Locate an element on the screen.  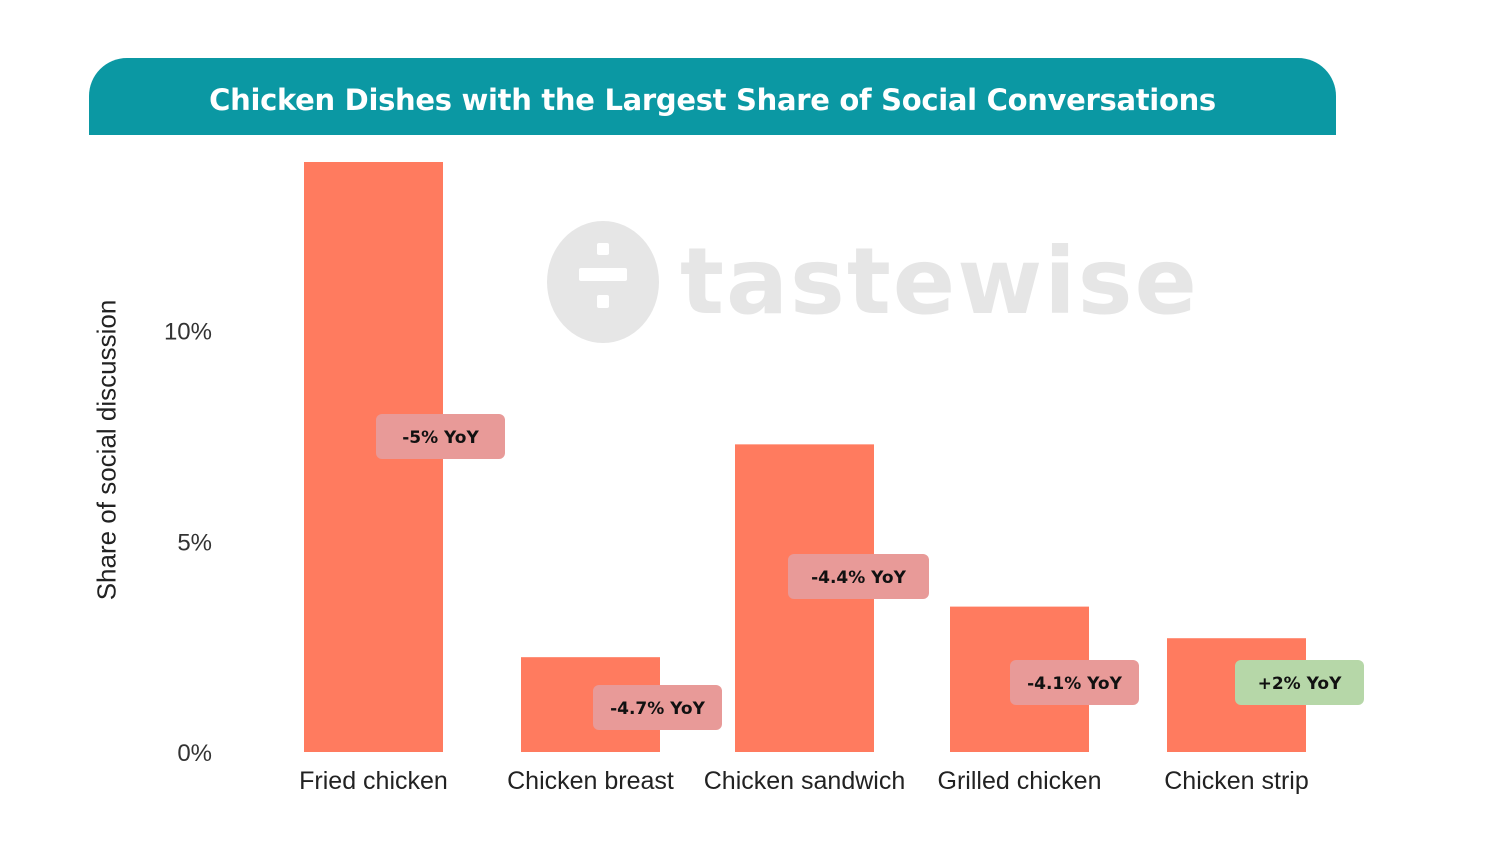
yoy-badge: -4.4% YoY is located at coordinates (858, 576).